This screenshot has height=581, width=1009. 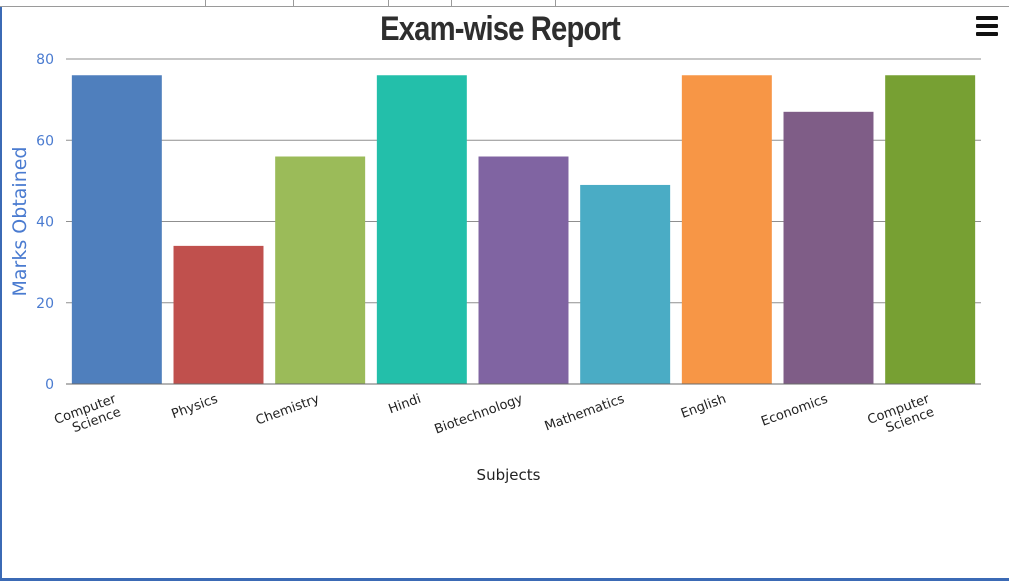 I want to click on x-tick-label: Hindi, so click(x=405, y=405).